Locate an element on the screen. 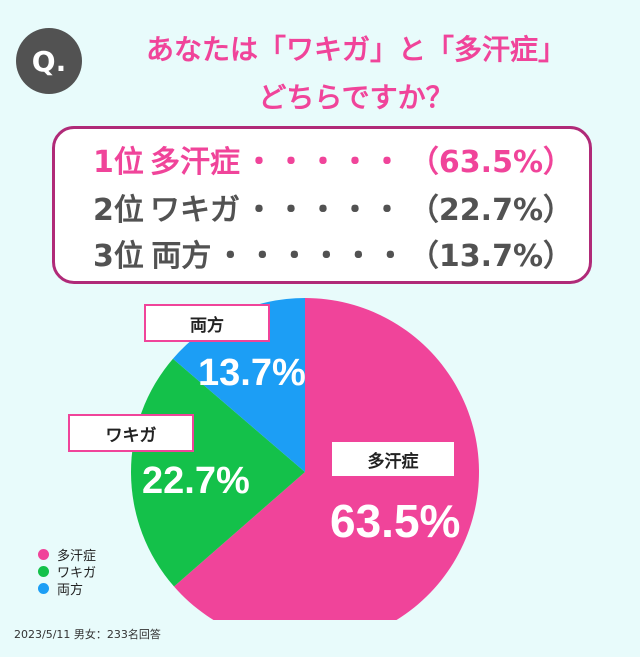  legend-label: 両方 is located at coordinates (70, 590).